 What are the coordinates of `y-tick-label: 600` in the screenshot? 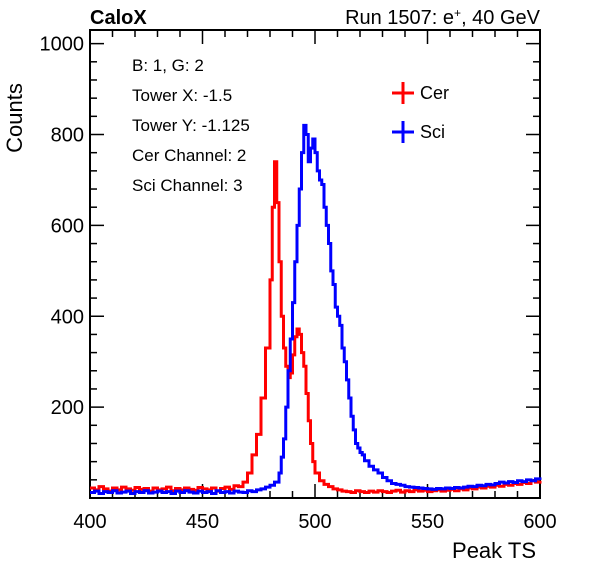 It's located at (67, 226).